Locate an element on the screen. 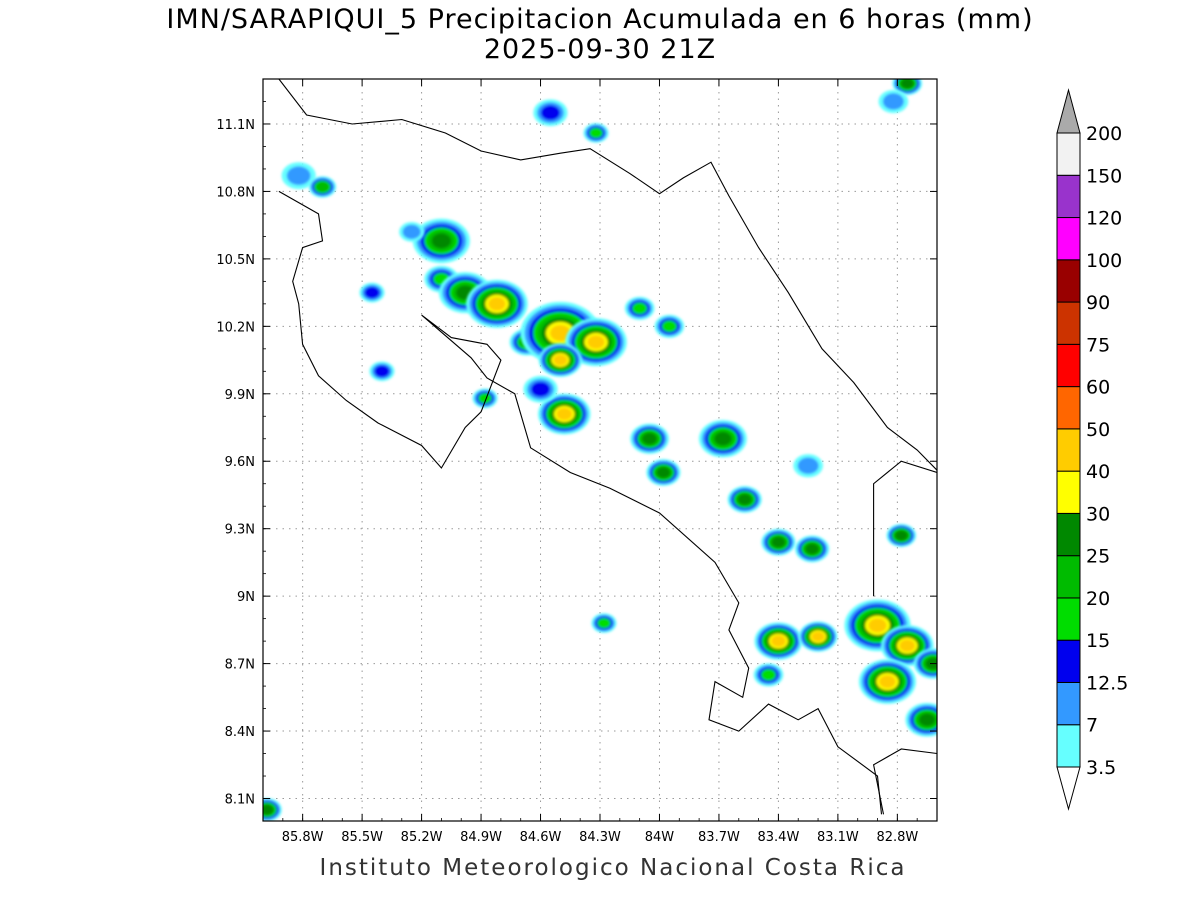 The image size is (1200, 900). legend-level-label: 15 is located at coordinates (1098, 641).